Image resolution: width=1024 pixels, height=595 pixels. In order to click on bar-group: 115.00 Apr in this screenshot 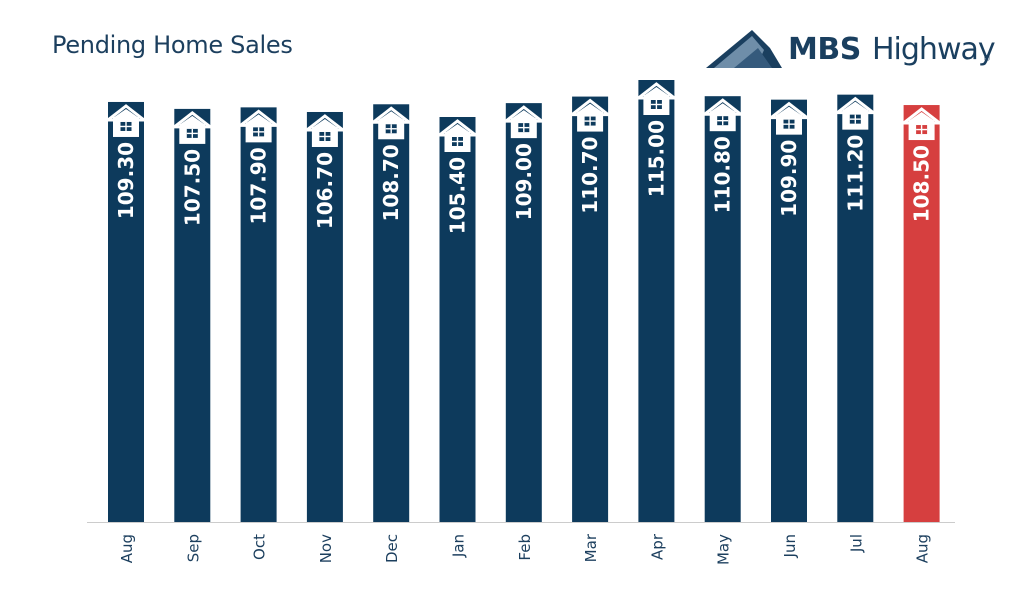, I will do `click(656, 320)`.